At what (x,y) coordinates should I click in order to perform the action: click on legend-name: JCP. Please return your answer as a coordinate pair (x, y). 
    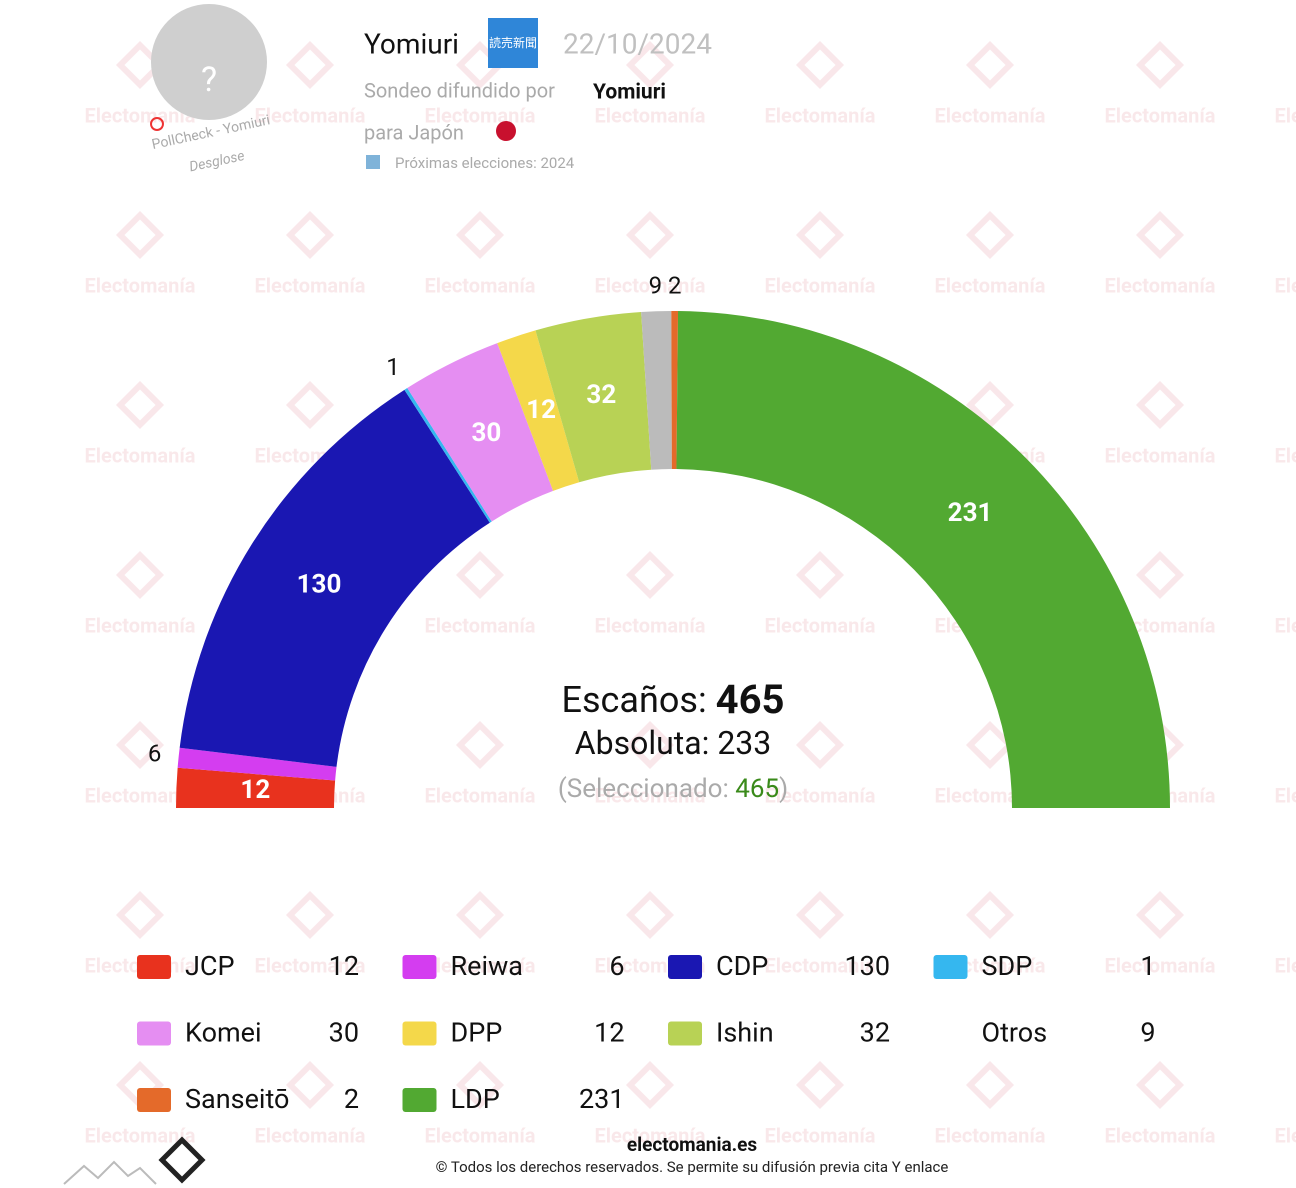
    Looking at the image, I should click on (210, 966).